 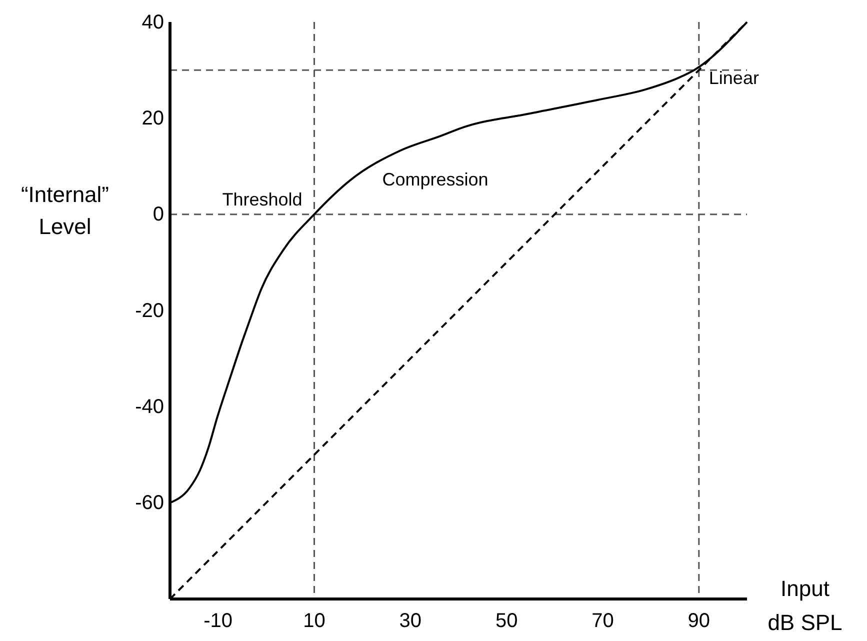 What do you see at coordinates (149, 311) in the screenshot?
I see `y-tick-label: -20` at bounding box center [149, 311].